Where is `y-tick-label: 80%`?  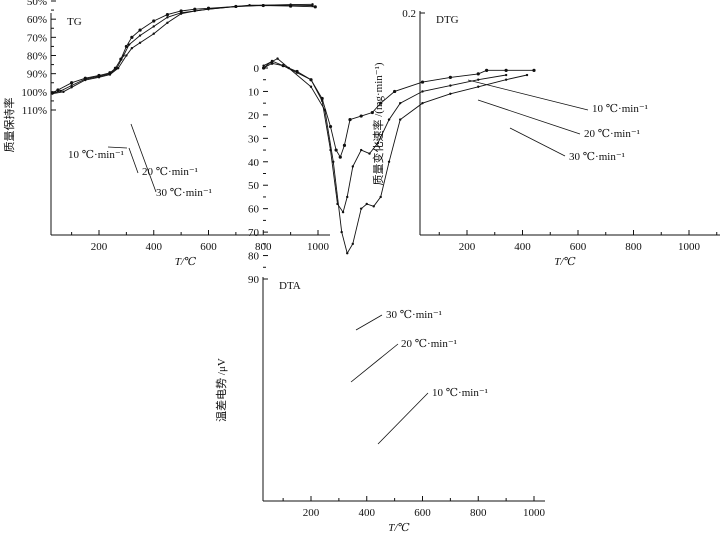
y-tick-label: 80% is located at coordinates (37, 57).